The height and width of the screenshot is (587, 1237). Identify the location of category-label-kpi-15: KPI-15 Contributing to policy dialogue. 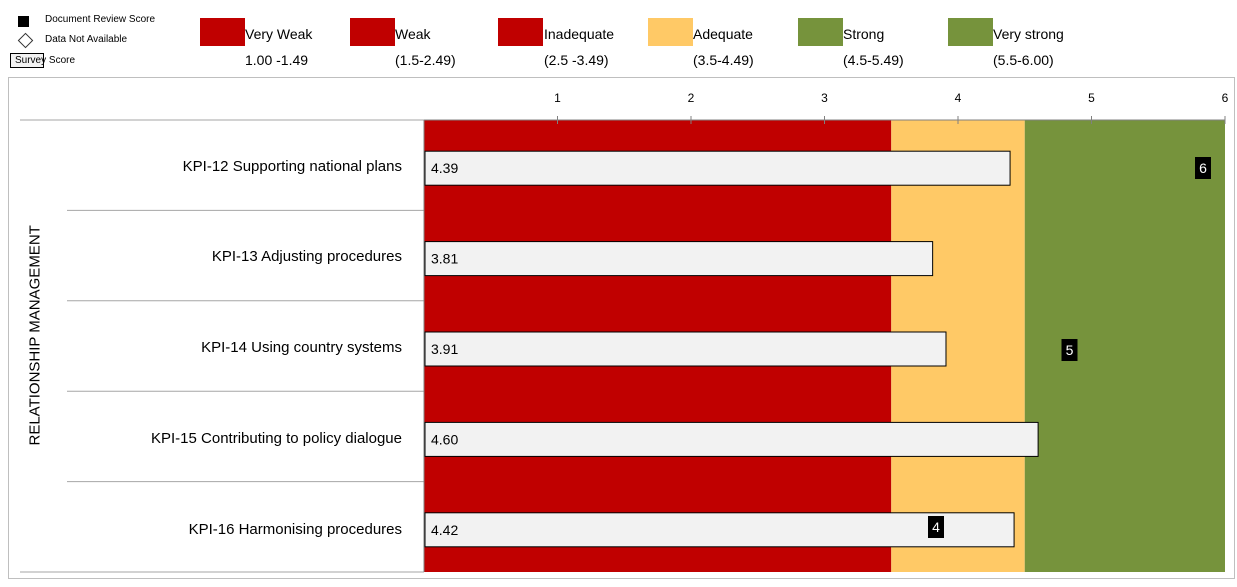
(276, 438).